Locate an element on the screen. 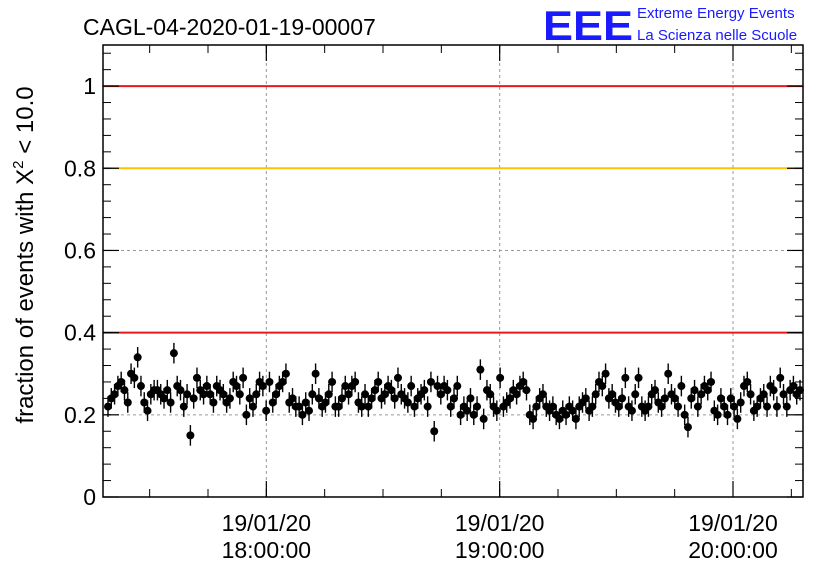 Image resolution: width=836 pixels, height=572 pixels. y-tick-label: 1 is located at coordinates (89, 86).